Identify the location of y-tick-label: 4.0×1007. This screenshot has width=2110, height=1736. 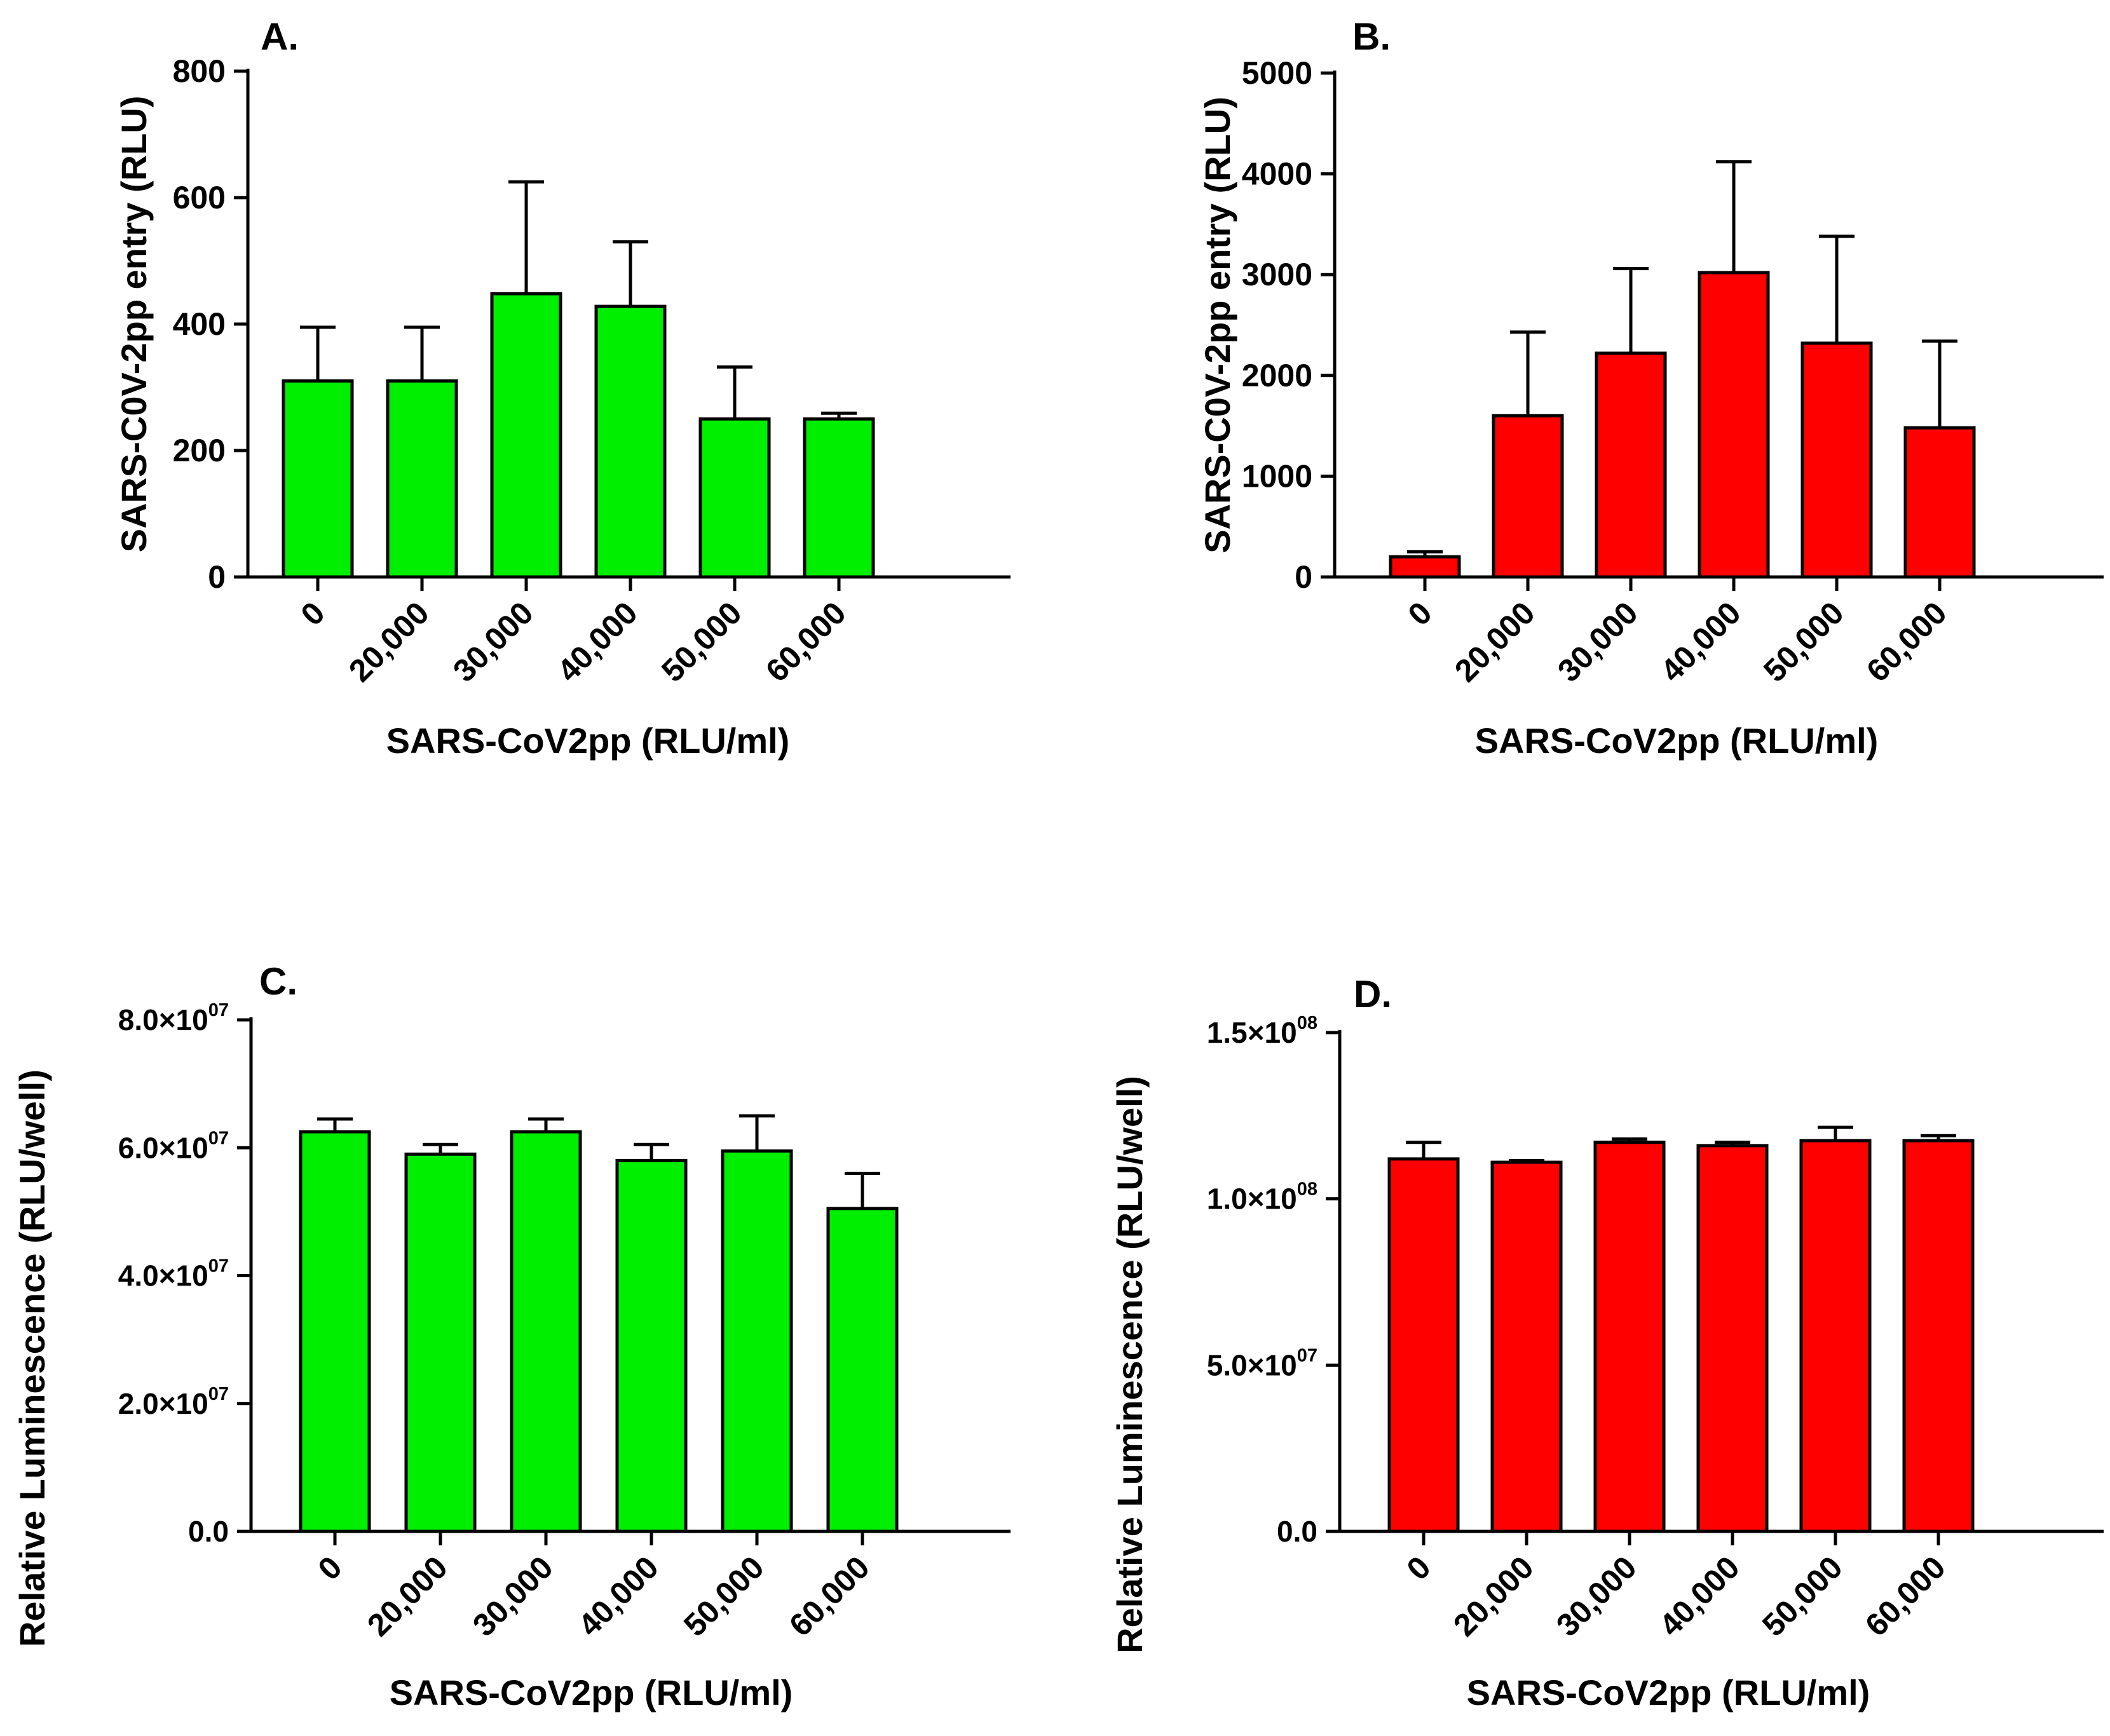
(173, 1274).